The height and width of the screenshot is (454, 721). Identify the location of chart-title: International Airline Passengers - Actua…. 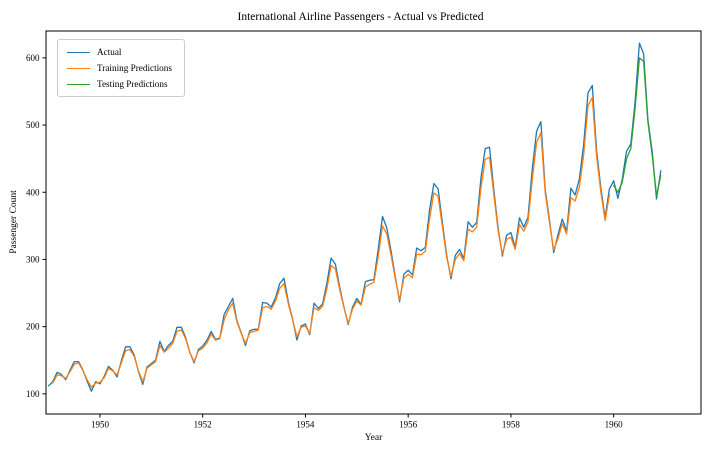
(360, 17).